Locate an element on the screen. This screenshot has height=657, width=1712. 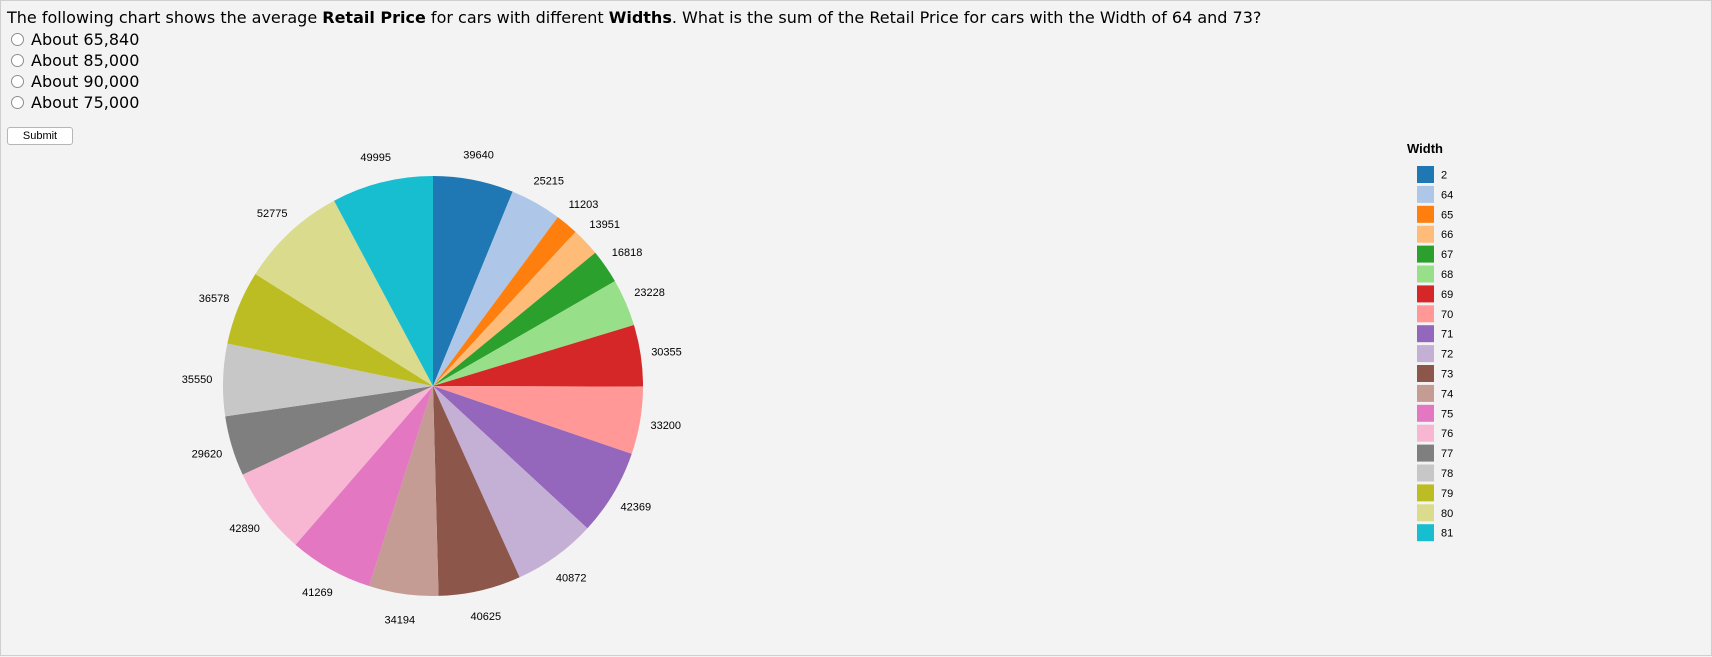
answer-option-label: About 75,000 is located at coordinates (85, 102).